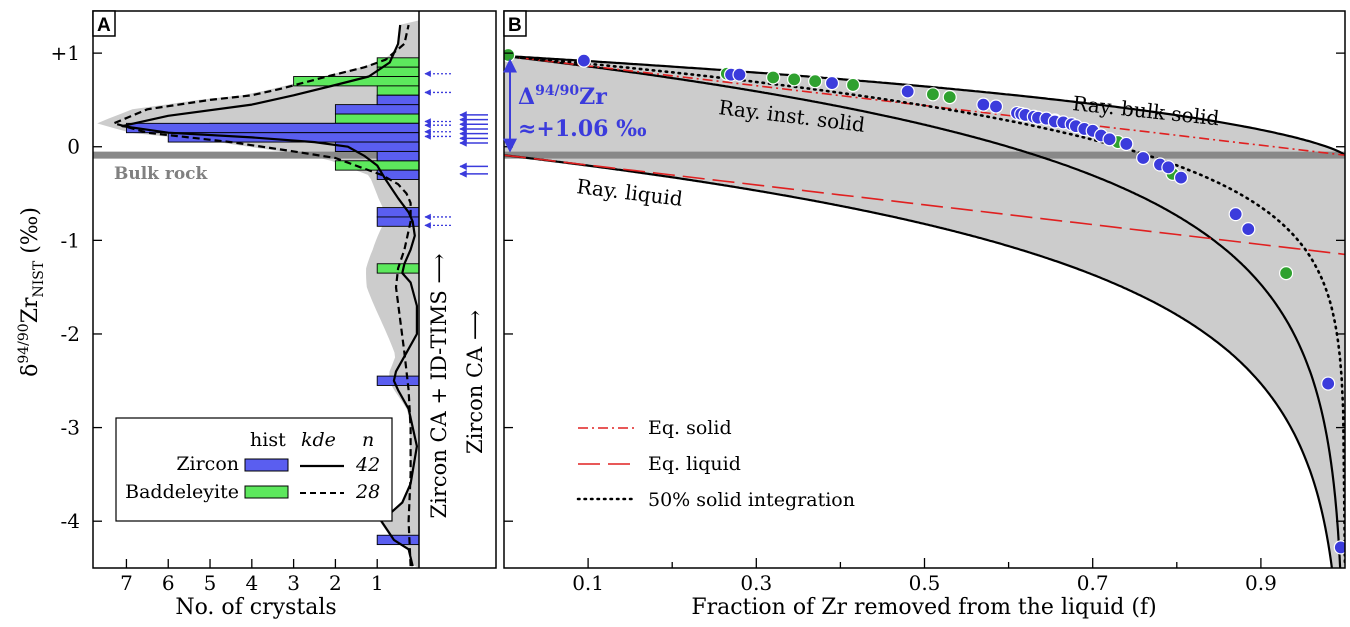 This screenshot has height=627, width=1350. Describe the element at coordinates (588, 583) in the screenshot. I see `x-tick-label: 0.1` at that location.